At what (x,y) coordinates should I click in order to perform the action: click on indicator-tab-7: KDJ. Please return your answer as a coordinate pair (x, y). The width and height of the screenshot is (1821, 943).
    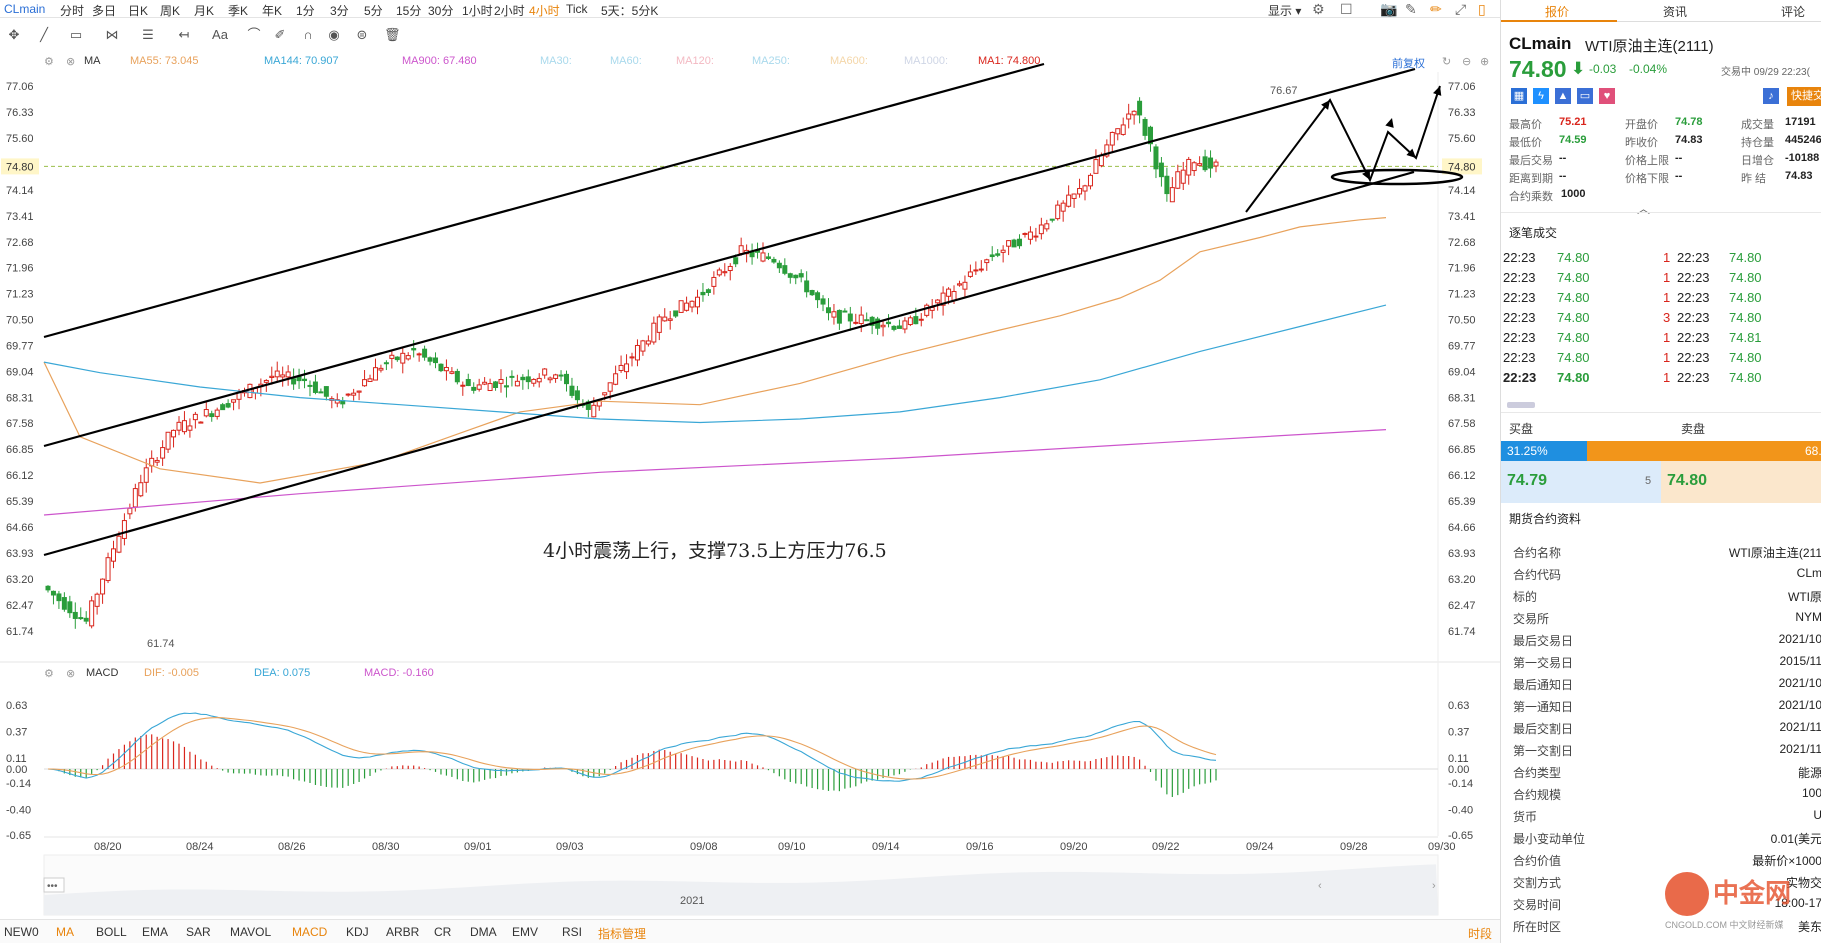
    Looking at the image, I should click on (357, 932).